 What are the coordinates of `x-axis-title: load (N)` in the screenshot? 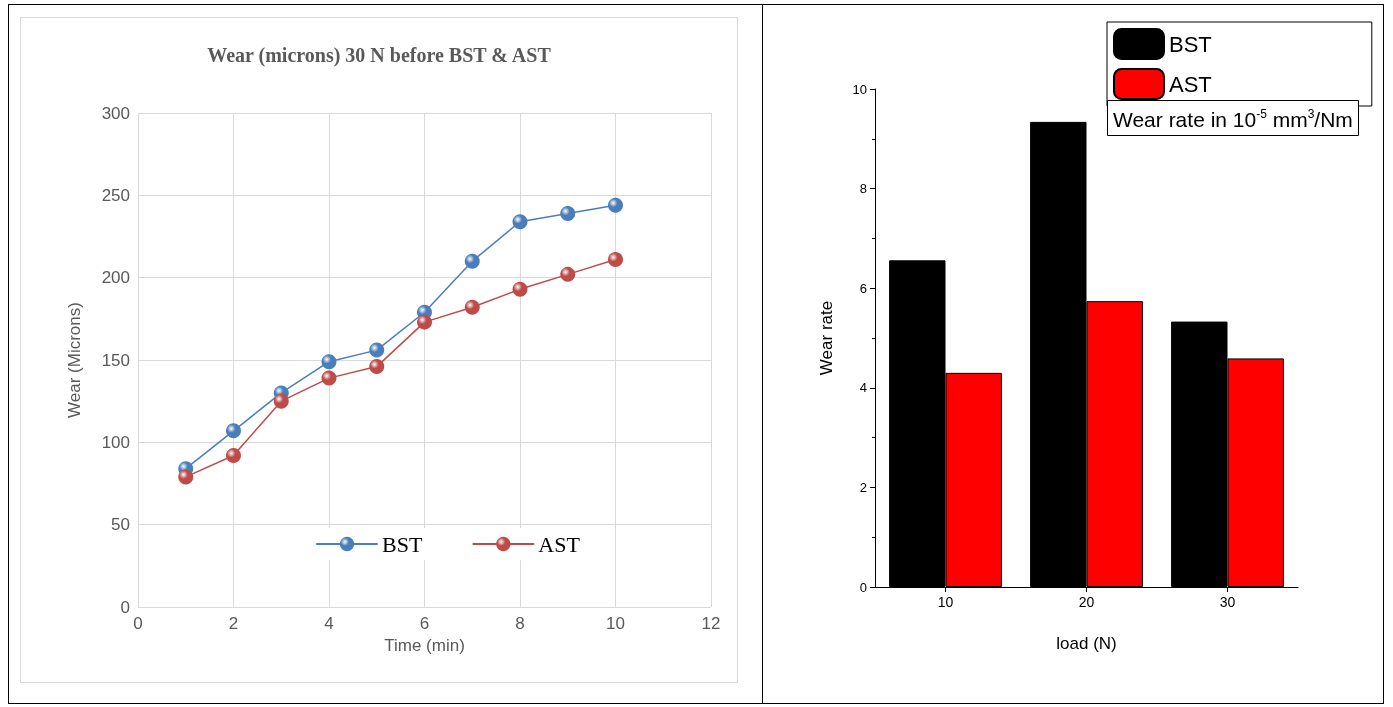 It's located at (1086, 643).